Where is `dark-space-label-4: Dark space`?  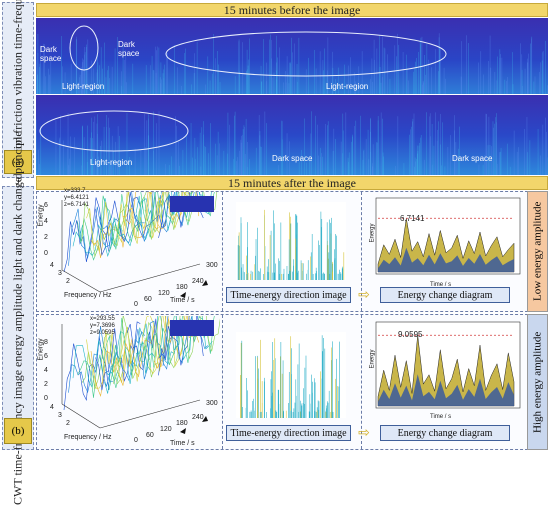
dark-space-label-4: Dark space is located at coordinates (472, 158).